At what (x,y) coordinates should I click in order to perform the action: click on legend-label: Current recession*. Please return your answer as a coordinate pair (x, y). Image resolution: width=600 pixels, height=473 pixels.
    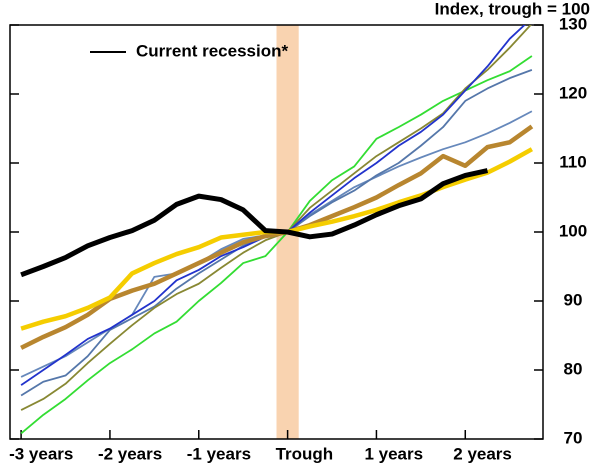
    Looking at the image, I should click on (212, 50).